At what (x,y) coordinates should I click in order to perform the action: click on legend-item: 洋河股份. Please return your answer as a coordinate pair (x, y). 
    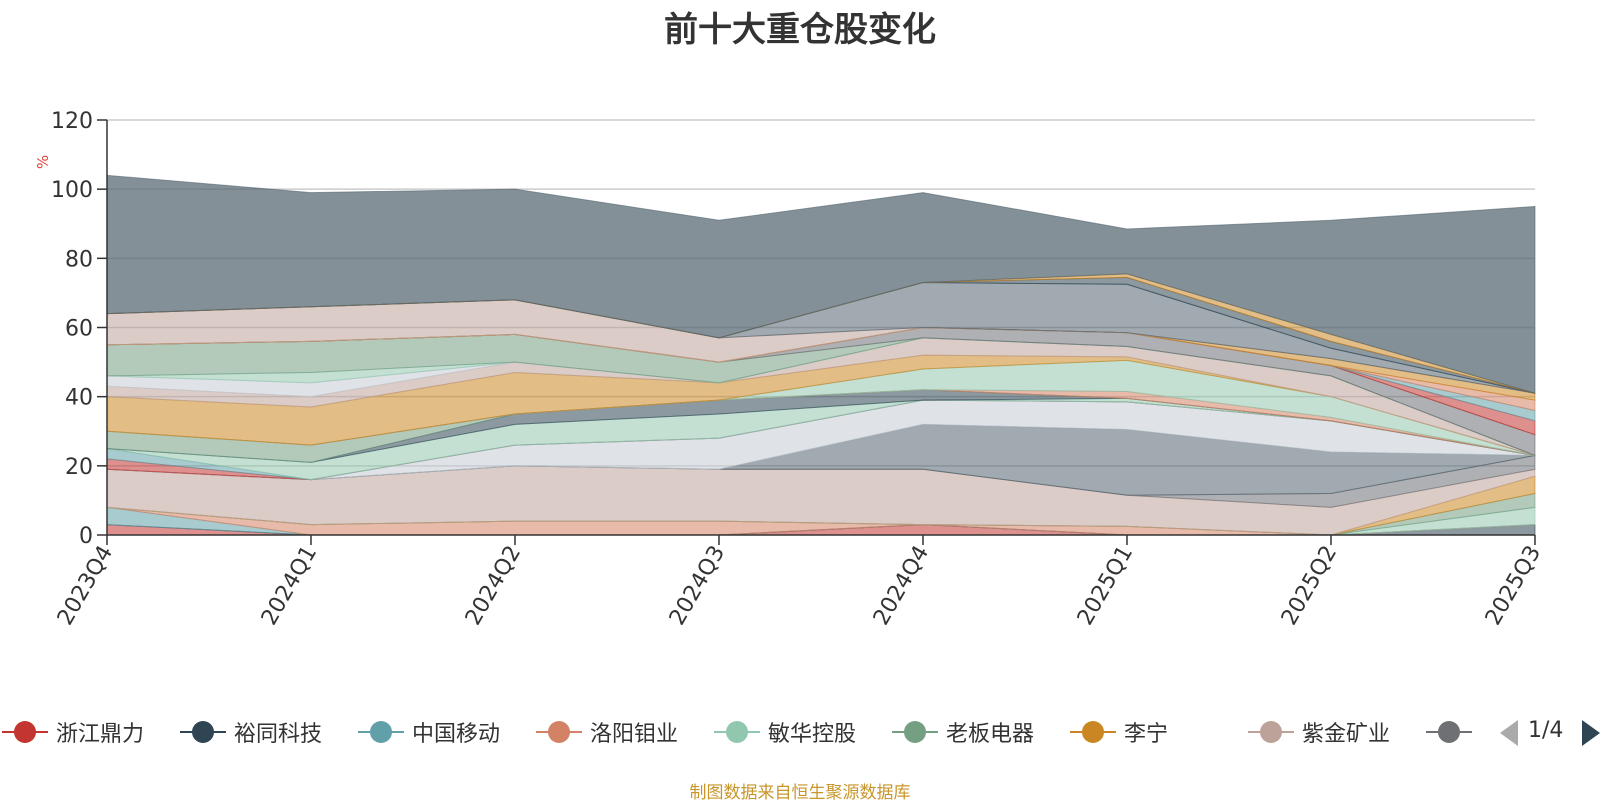
    Looking at the image, I should click on (1452, 732).